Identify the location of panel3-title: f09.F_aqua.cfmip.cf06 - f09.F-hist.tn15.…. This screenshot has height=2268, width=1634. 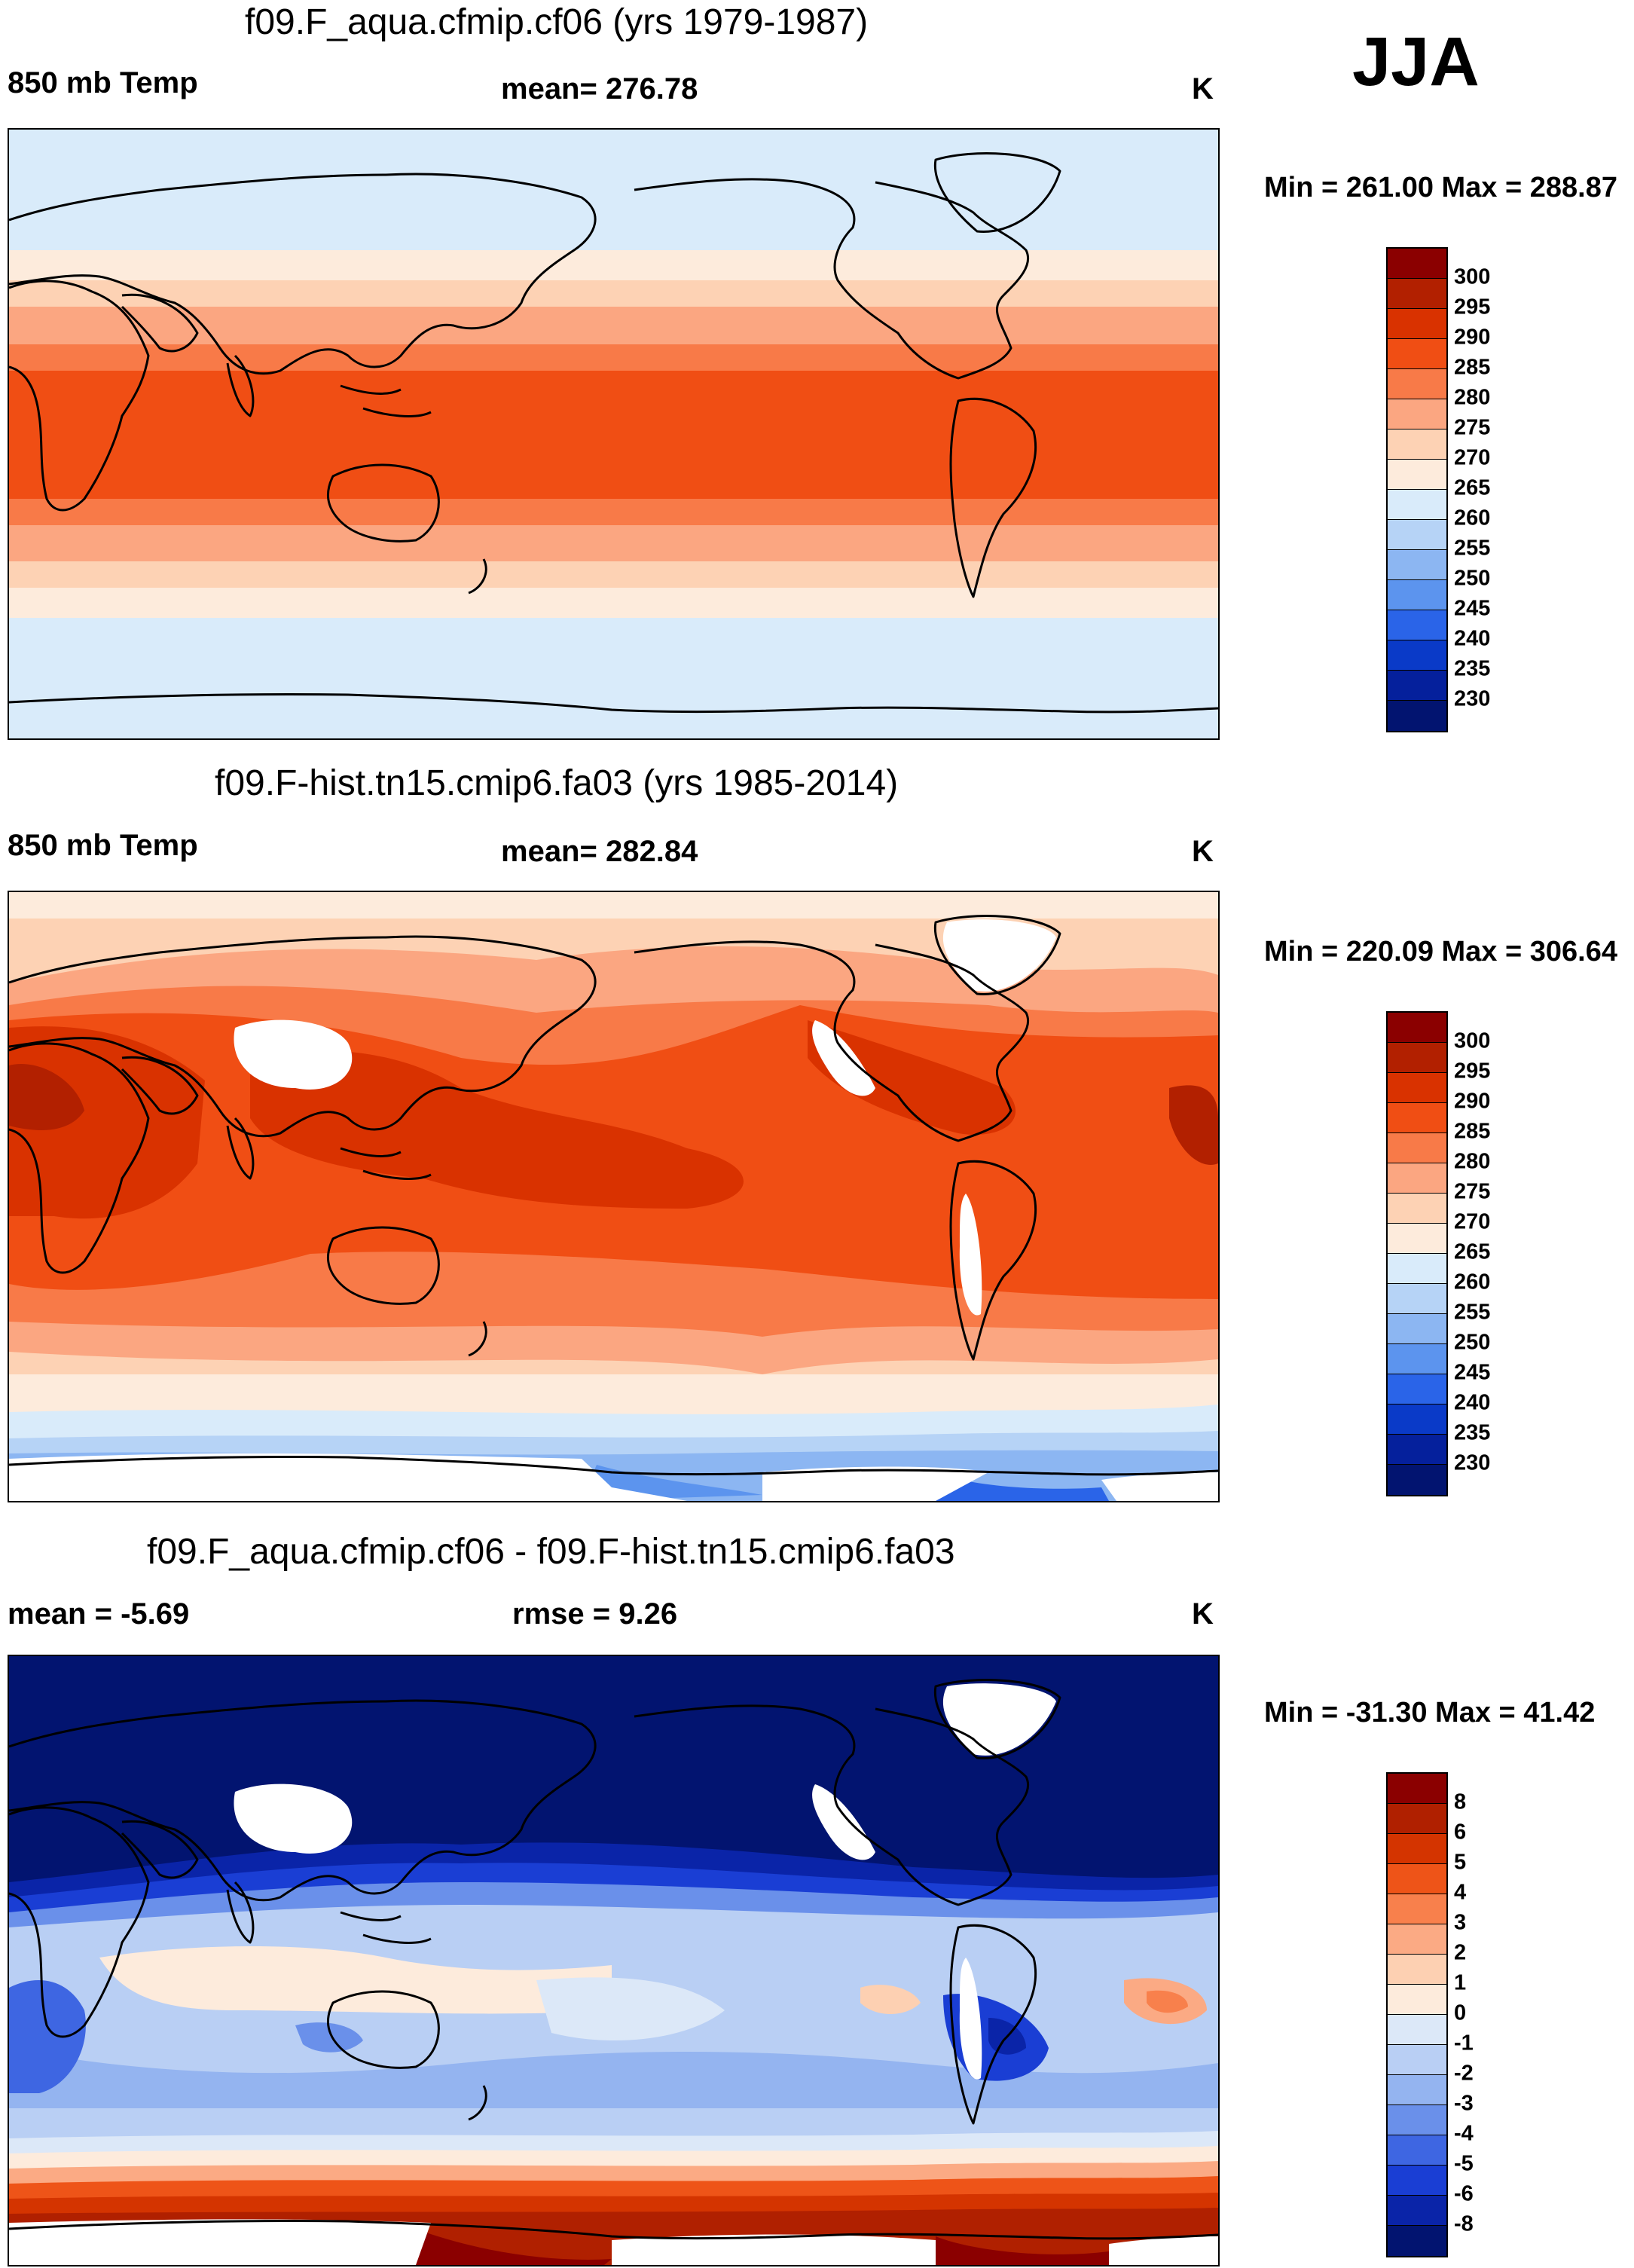
(551, 1552).